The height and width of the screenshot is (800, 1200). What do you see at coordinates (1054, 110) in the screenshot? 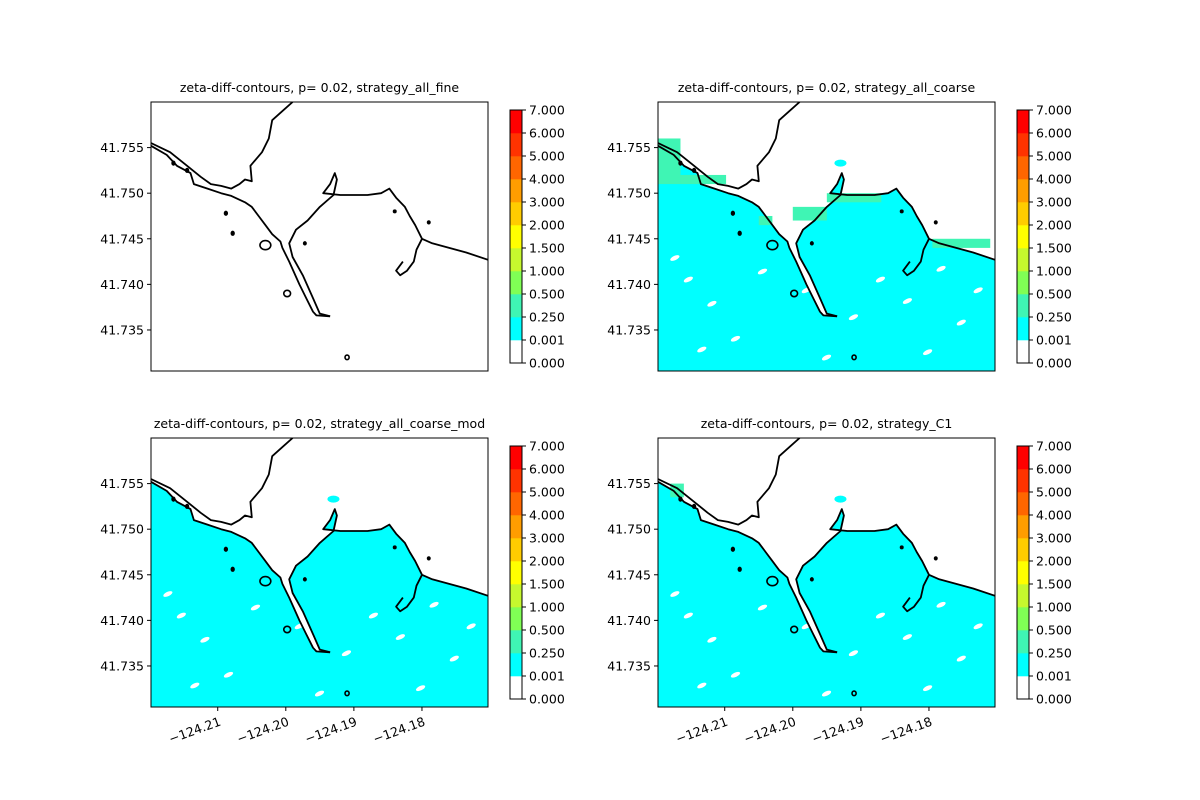
I see `colorbar-tick-label: 7.000` at bounding box center [1054, 110].